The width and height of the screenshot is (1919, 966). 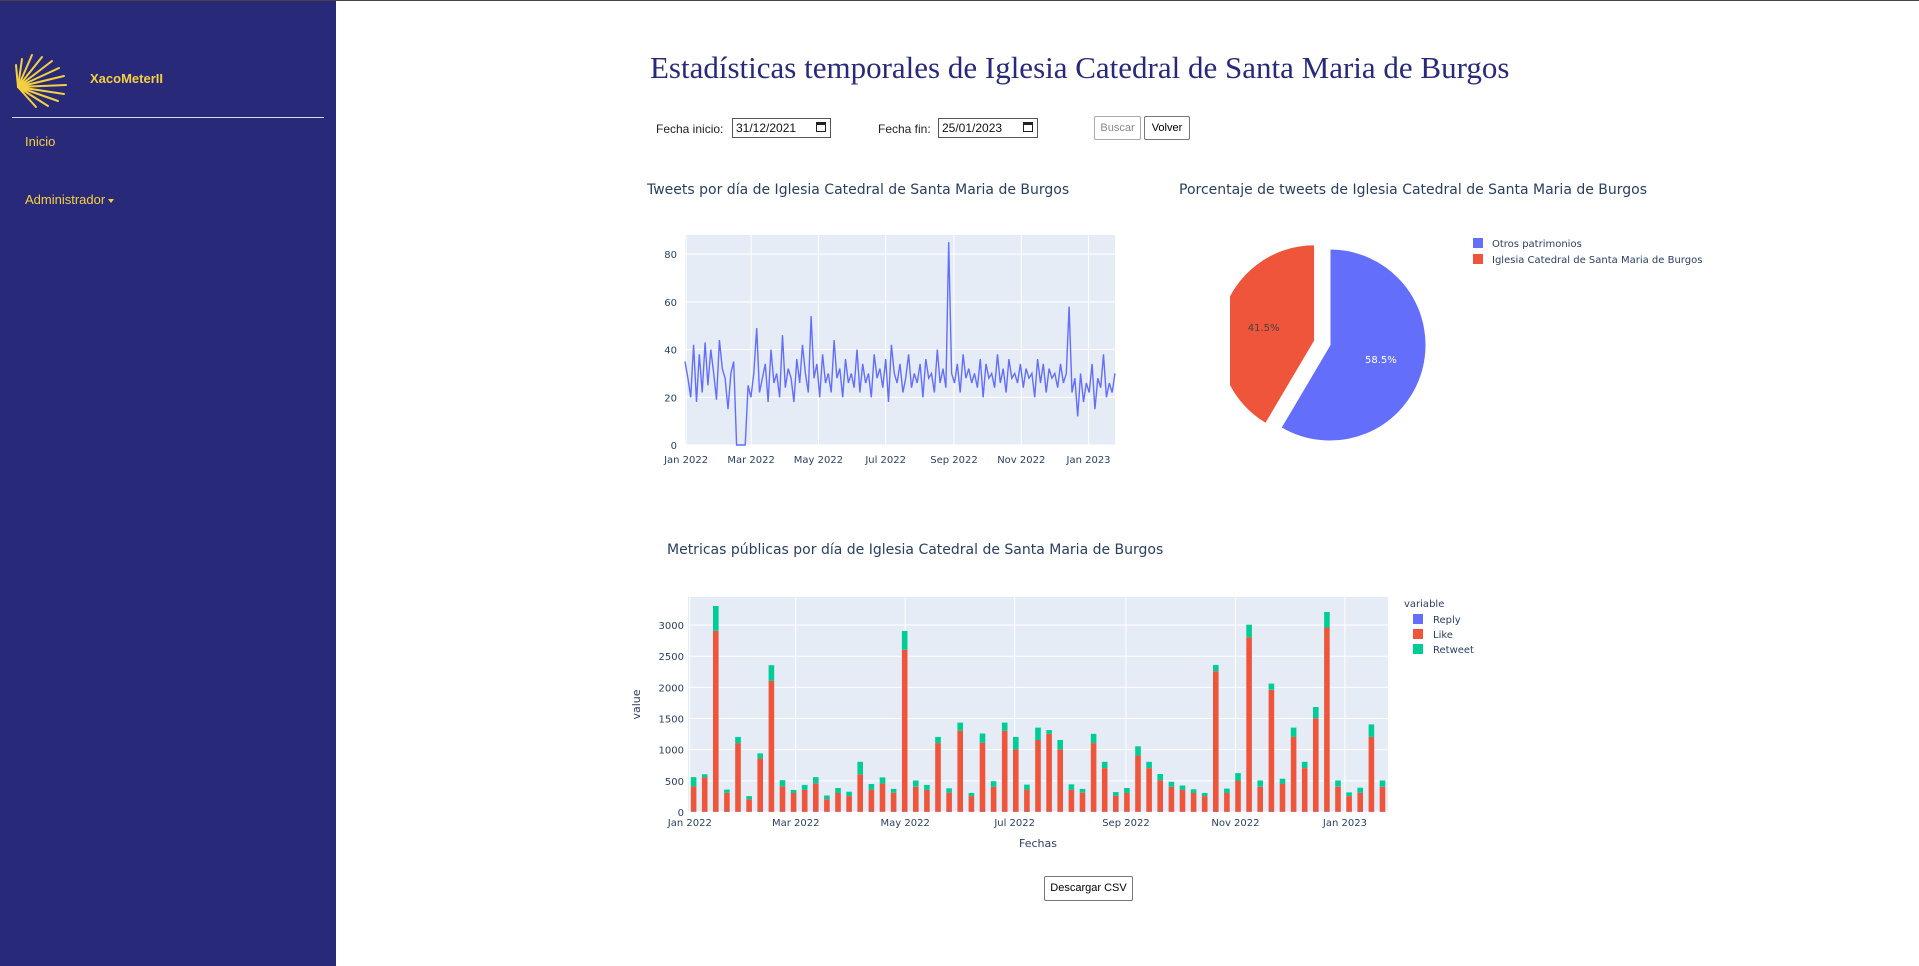 I want to click on y-tick-label: 60, so click(x=670, y=303).